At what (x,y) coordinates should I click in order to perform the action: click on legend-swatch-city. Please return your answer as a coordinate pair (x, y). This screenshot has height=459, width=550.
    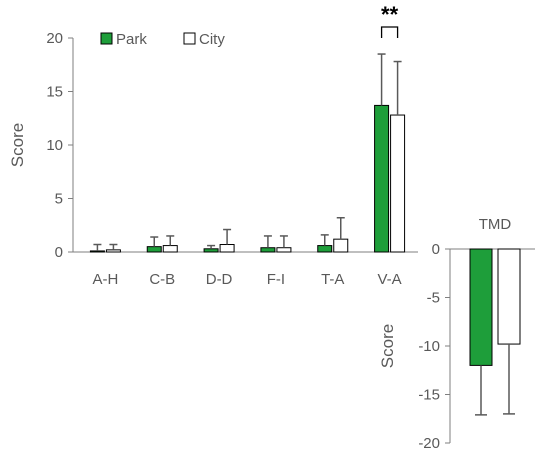
    Looking at the image, I should click on (189, 38).